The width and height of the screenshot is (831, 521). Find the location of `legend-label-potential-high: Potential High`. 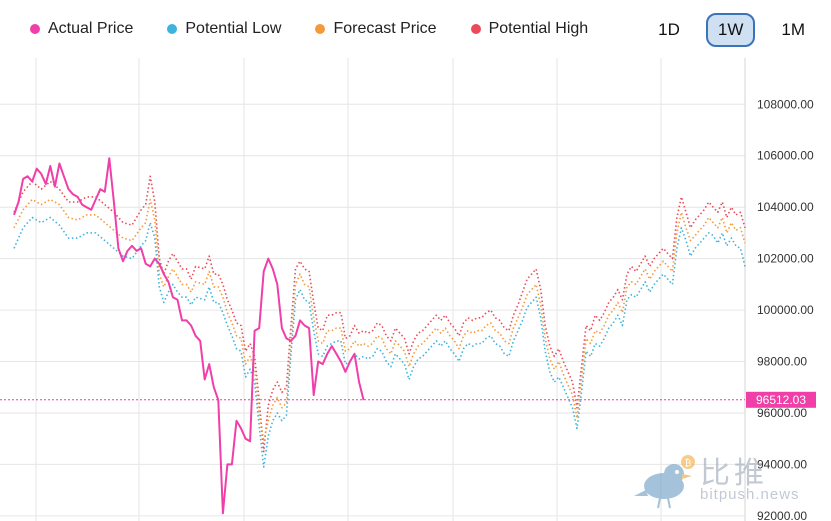

legend-label-potential-high: Potential High is located at coordinates (538, 28).